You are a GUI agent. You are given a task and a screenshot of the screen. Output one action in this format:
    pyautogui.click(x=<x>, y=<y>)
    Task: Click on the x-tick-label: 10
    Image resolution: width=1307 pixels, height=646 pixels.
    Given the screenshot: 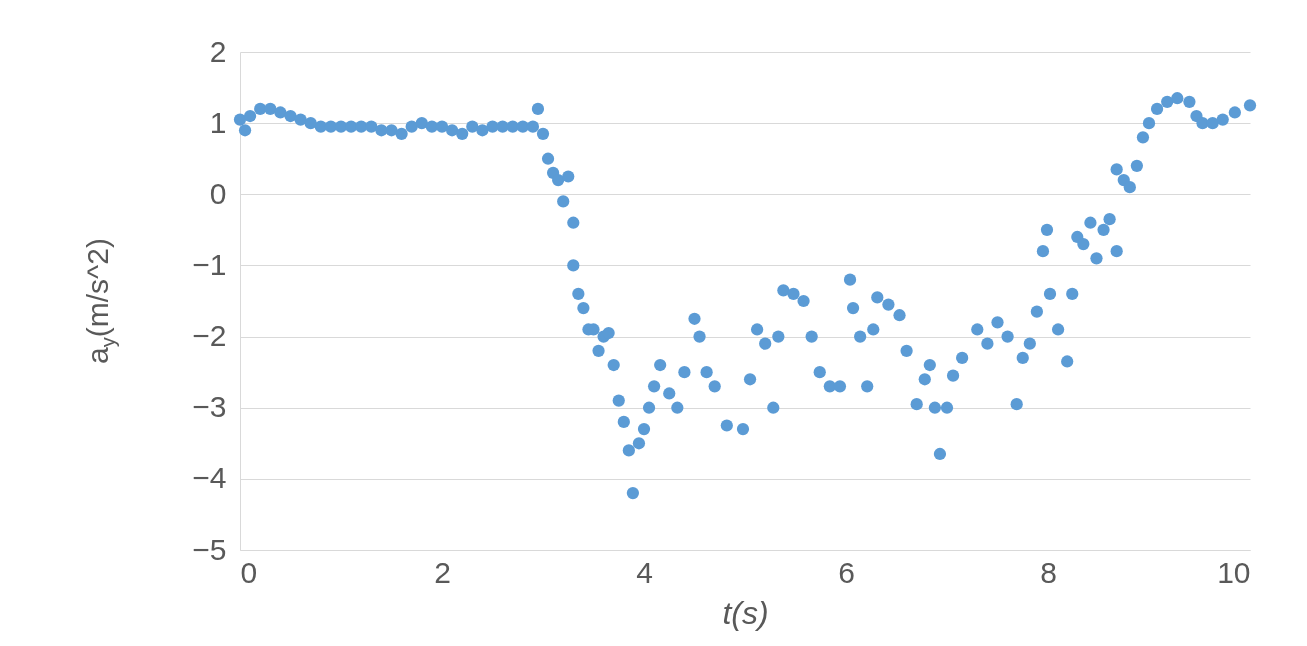 What is the action you would take?
    pyautogui.click(x=1234, y=572)
    